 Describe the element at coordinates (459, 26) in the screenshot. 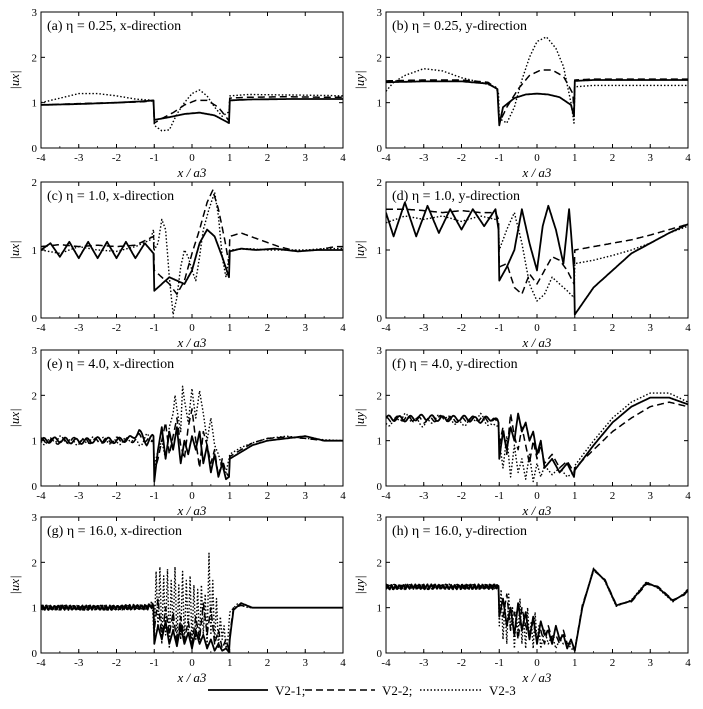

I see `panel-label: (b) η = 0.25, y-direction` at that location.